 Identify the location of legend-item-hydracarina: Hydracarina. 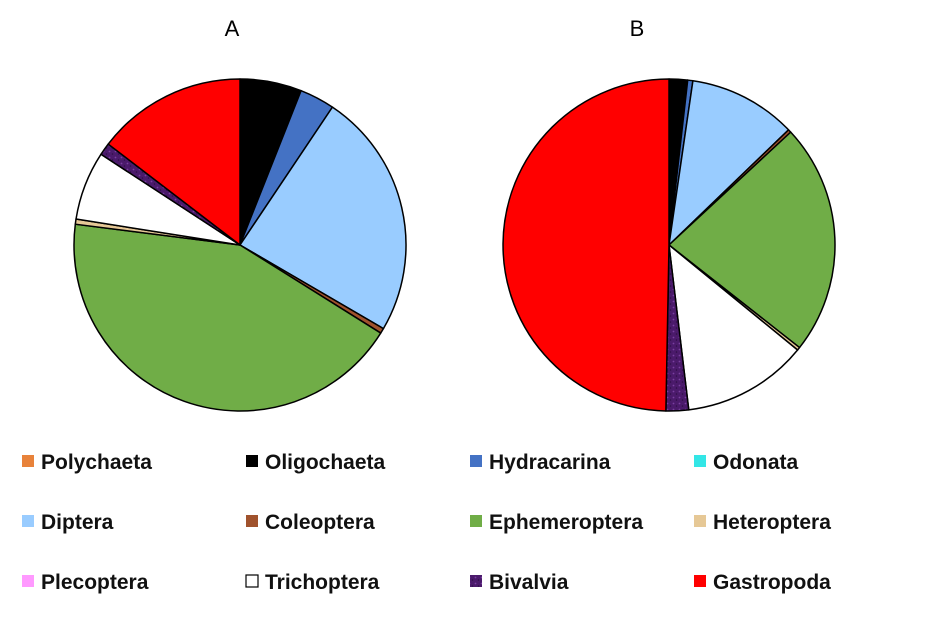
(540, 462).